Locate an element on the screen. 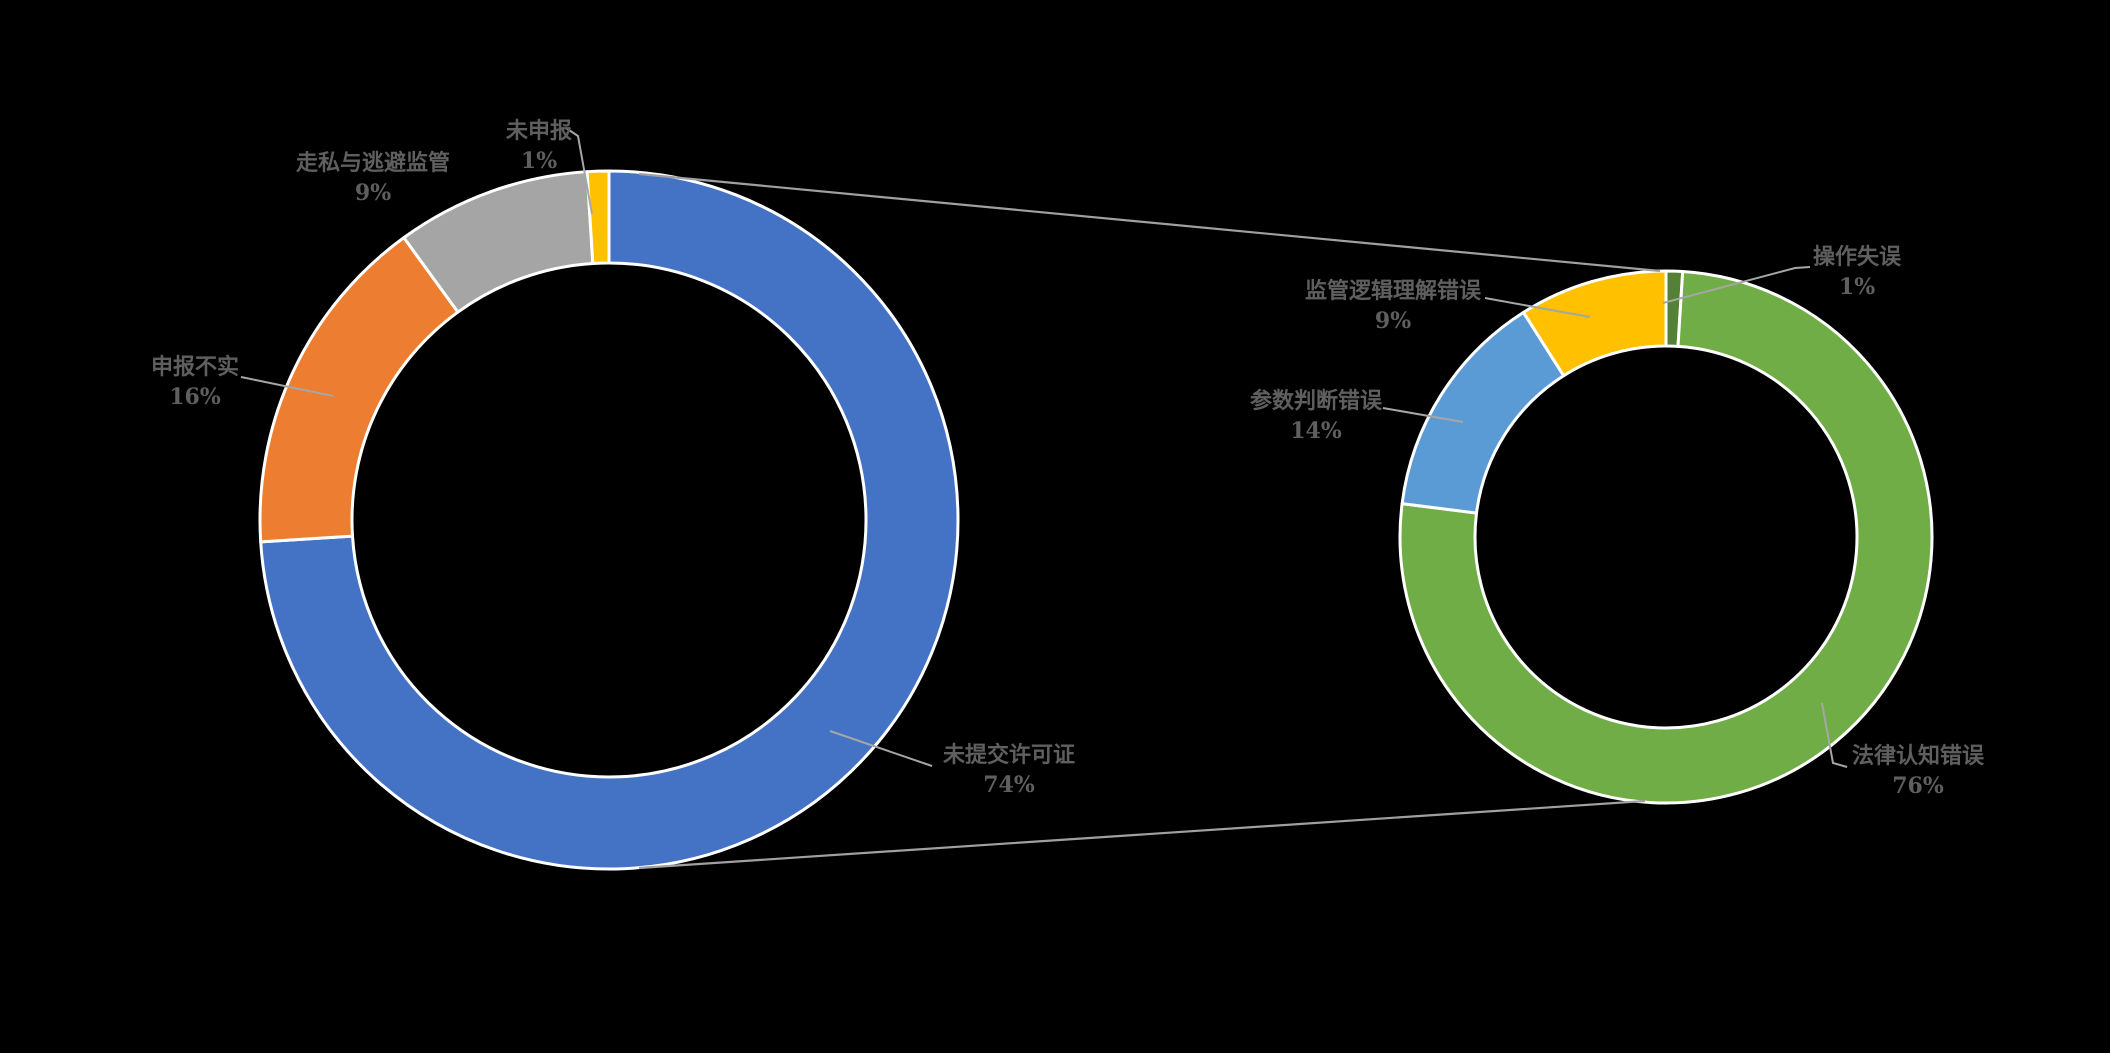  segment-error-causes-1-法律认知错误 is located at coordinates (1666, 537).